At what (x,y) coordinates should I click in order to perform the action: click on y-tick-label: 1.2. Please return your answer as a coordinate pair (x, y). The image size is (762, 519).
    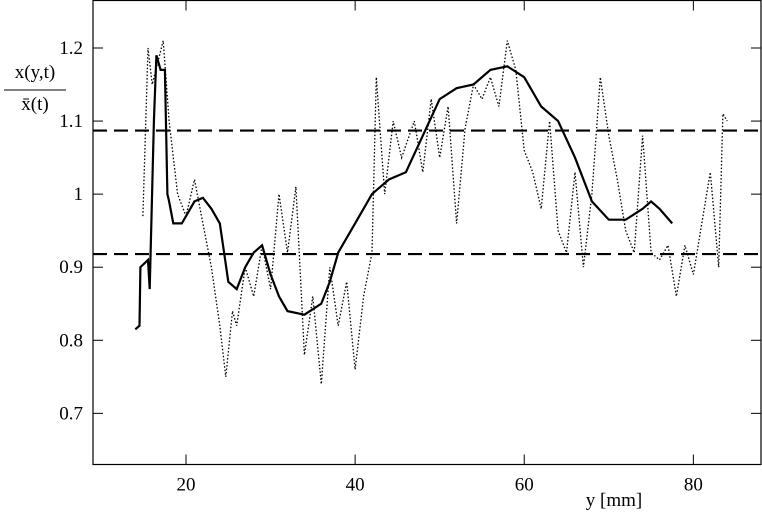
    Looking at the image, I should click on (71, 48).